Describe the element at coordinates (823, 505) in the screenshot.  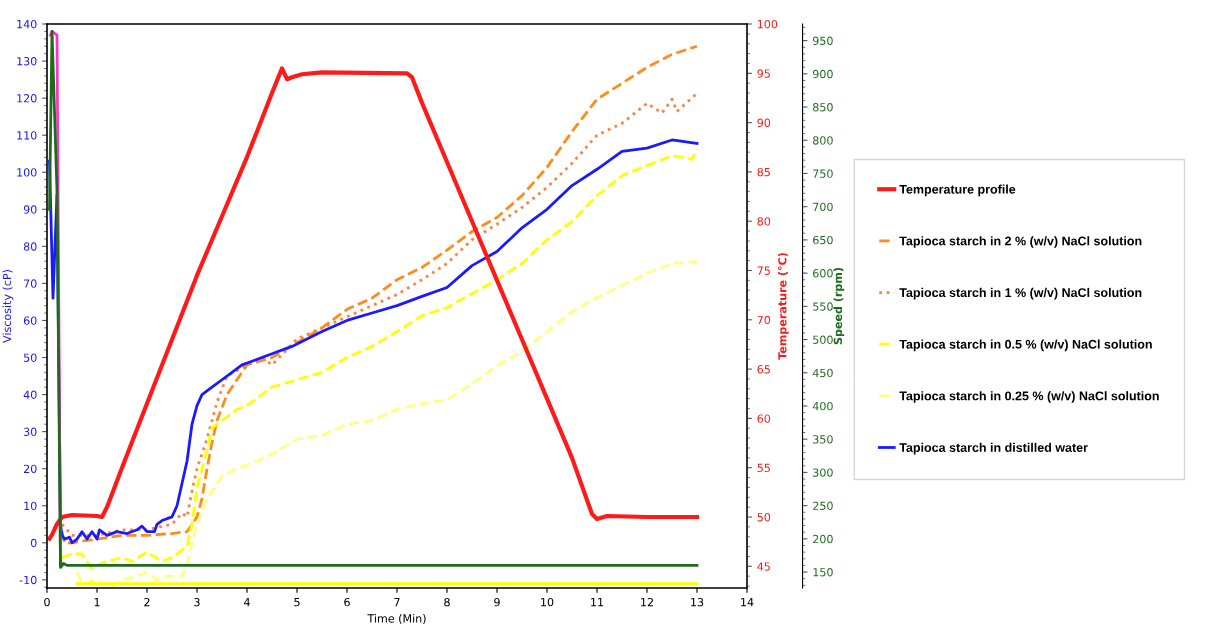
I see `y3-tick-label: 250` at that location.